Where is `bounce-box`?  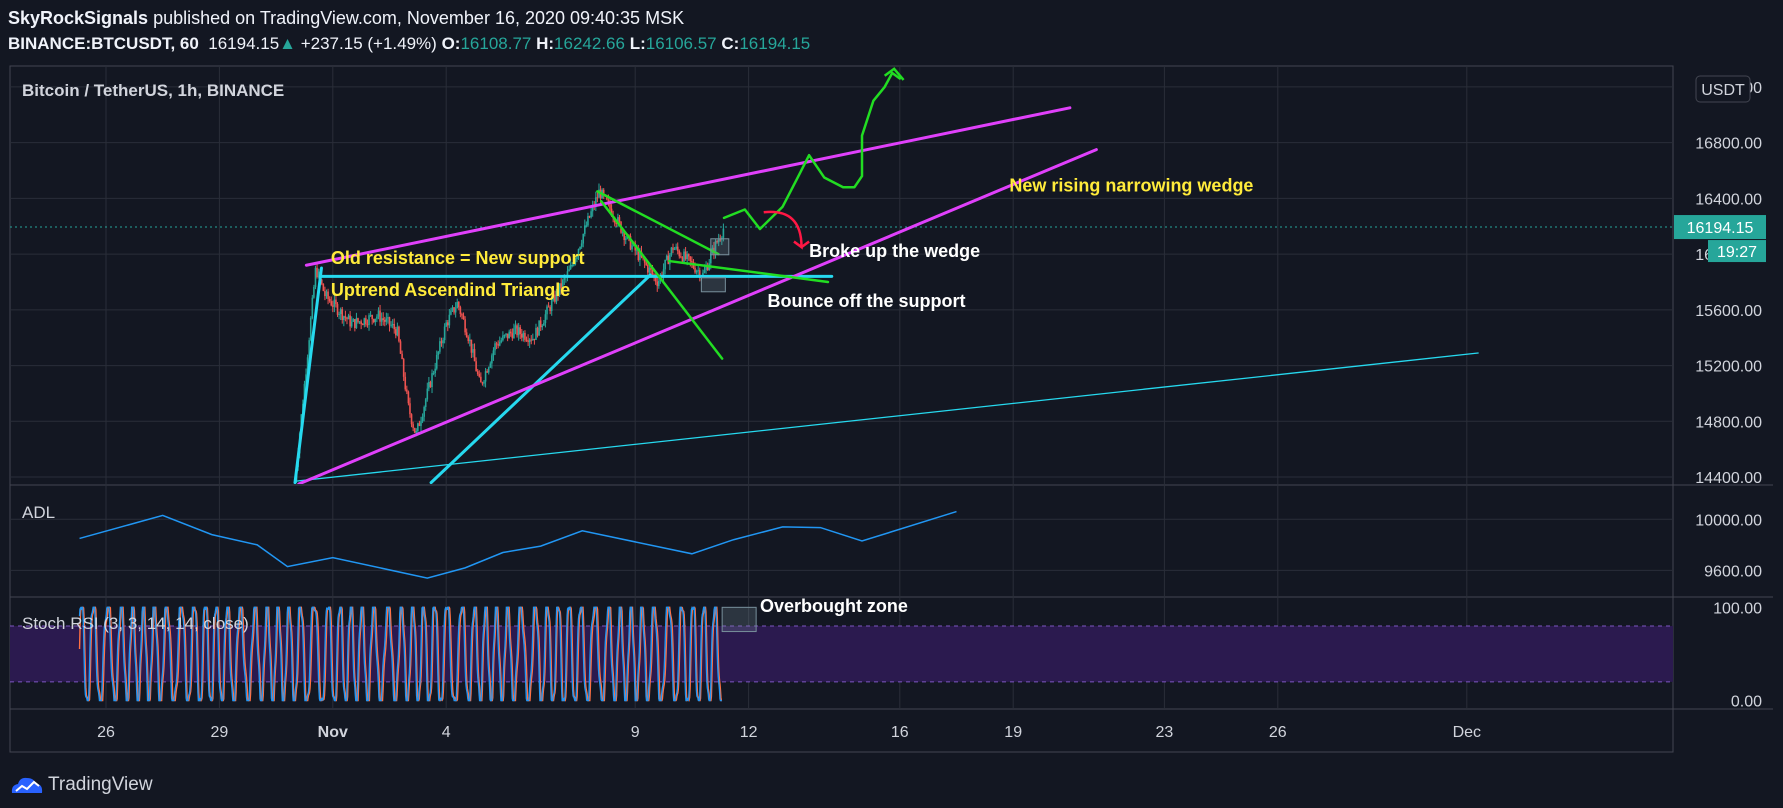 bounce-box is located at coordinates (713, 285).